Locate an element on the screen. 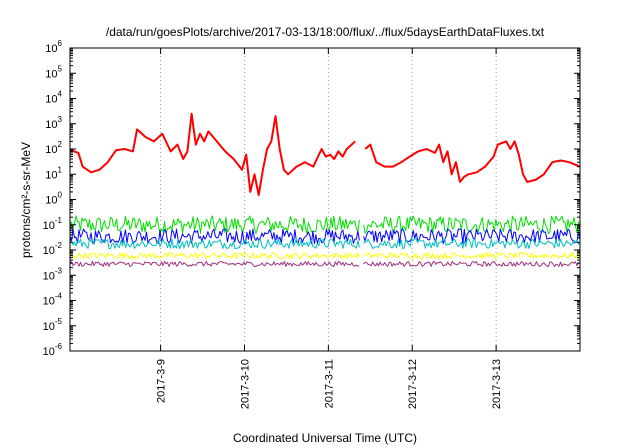 The height and width of the screenshot is (448, 640). x-tick-label: 2017-3-10 is located at coordinates (245, 384).